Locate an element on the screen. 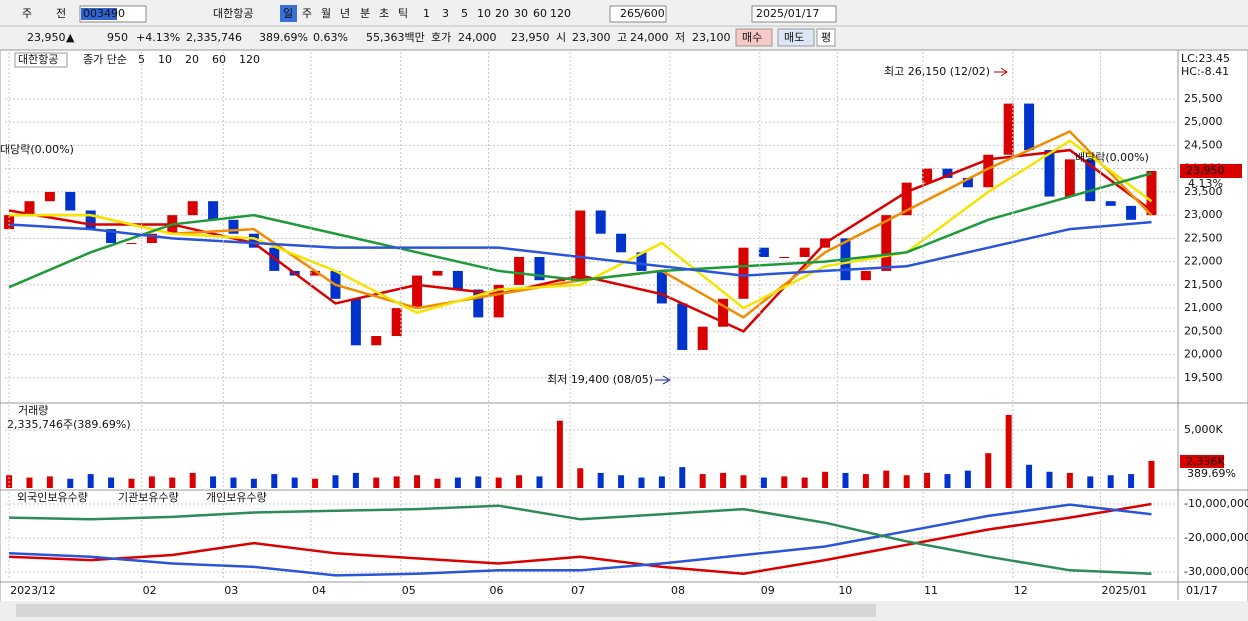 The image size is (1248, 621). quote-item: 389.69% is located at coordinates (283, 37).